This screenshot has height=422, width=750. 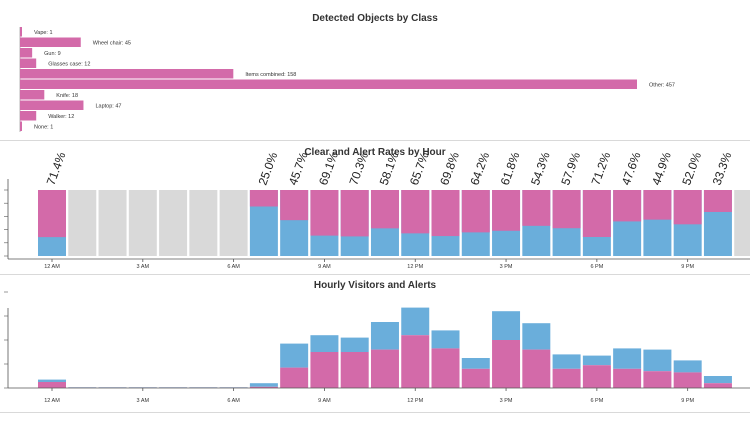 I want to click on rate-label: 58.1%, so click(x=389, y=168).